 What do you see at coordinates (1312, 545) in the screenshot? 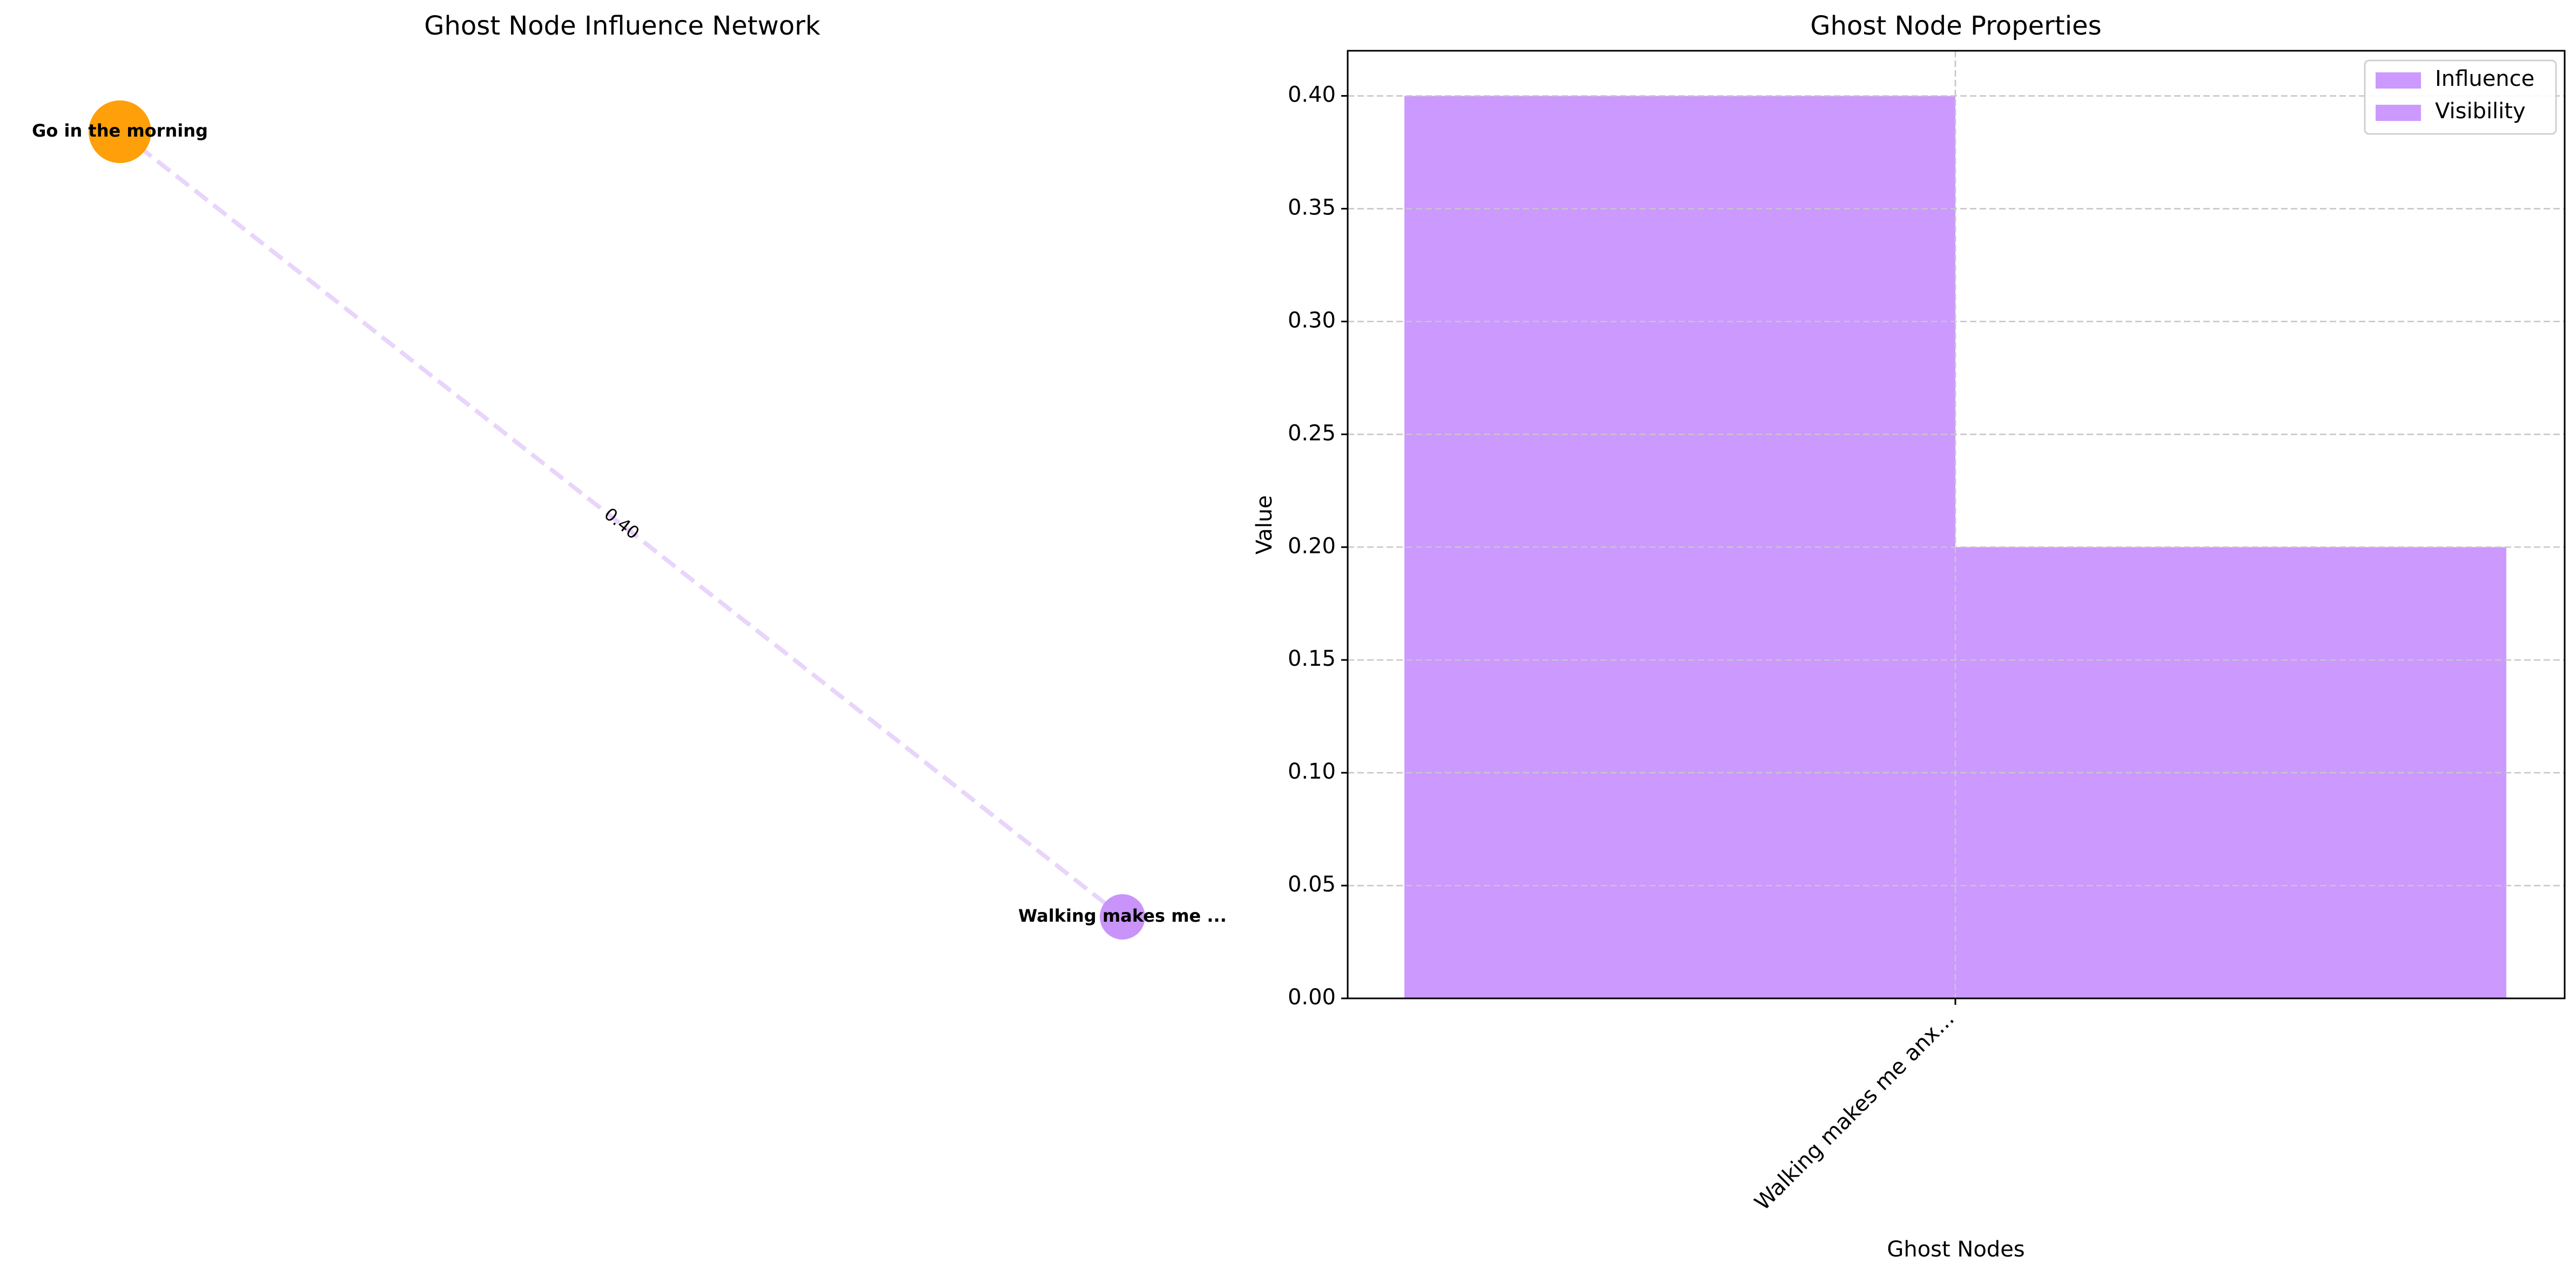
I see `y-tick-label: 0.20` at bounding box center [1312, 545].